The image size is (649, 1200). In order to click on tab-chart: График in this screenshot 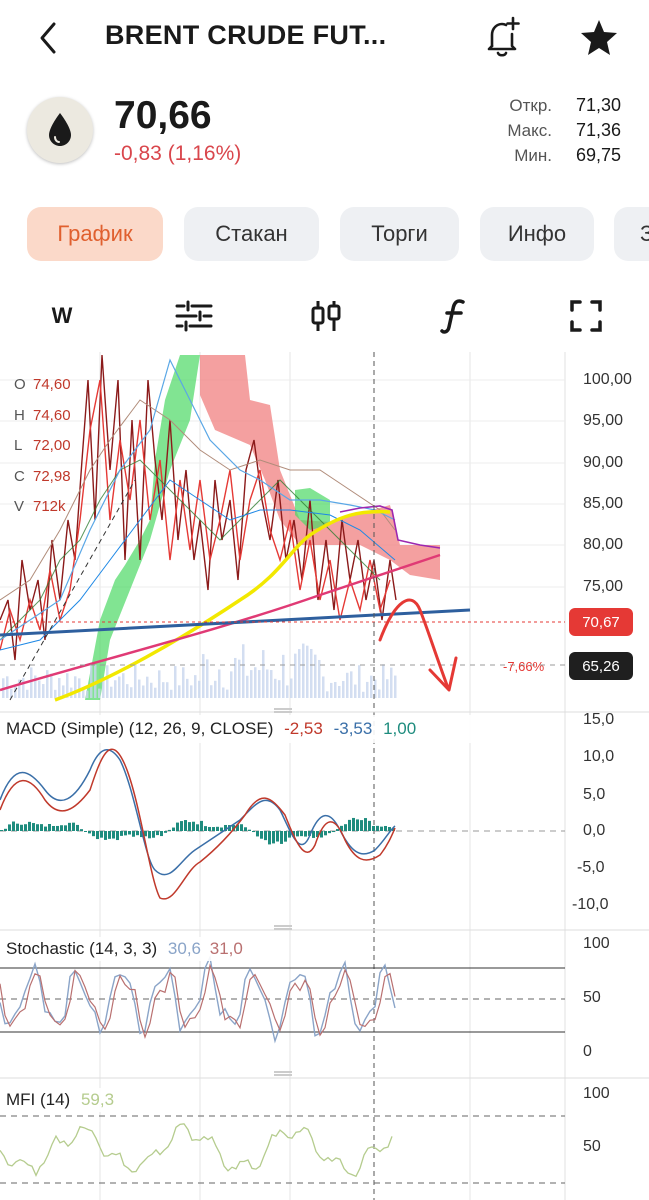, I will do `click(95, 234)`.